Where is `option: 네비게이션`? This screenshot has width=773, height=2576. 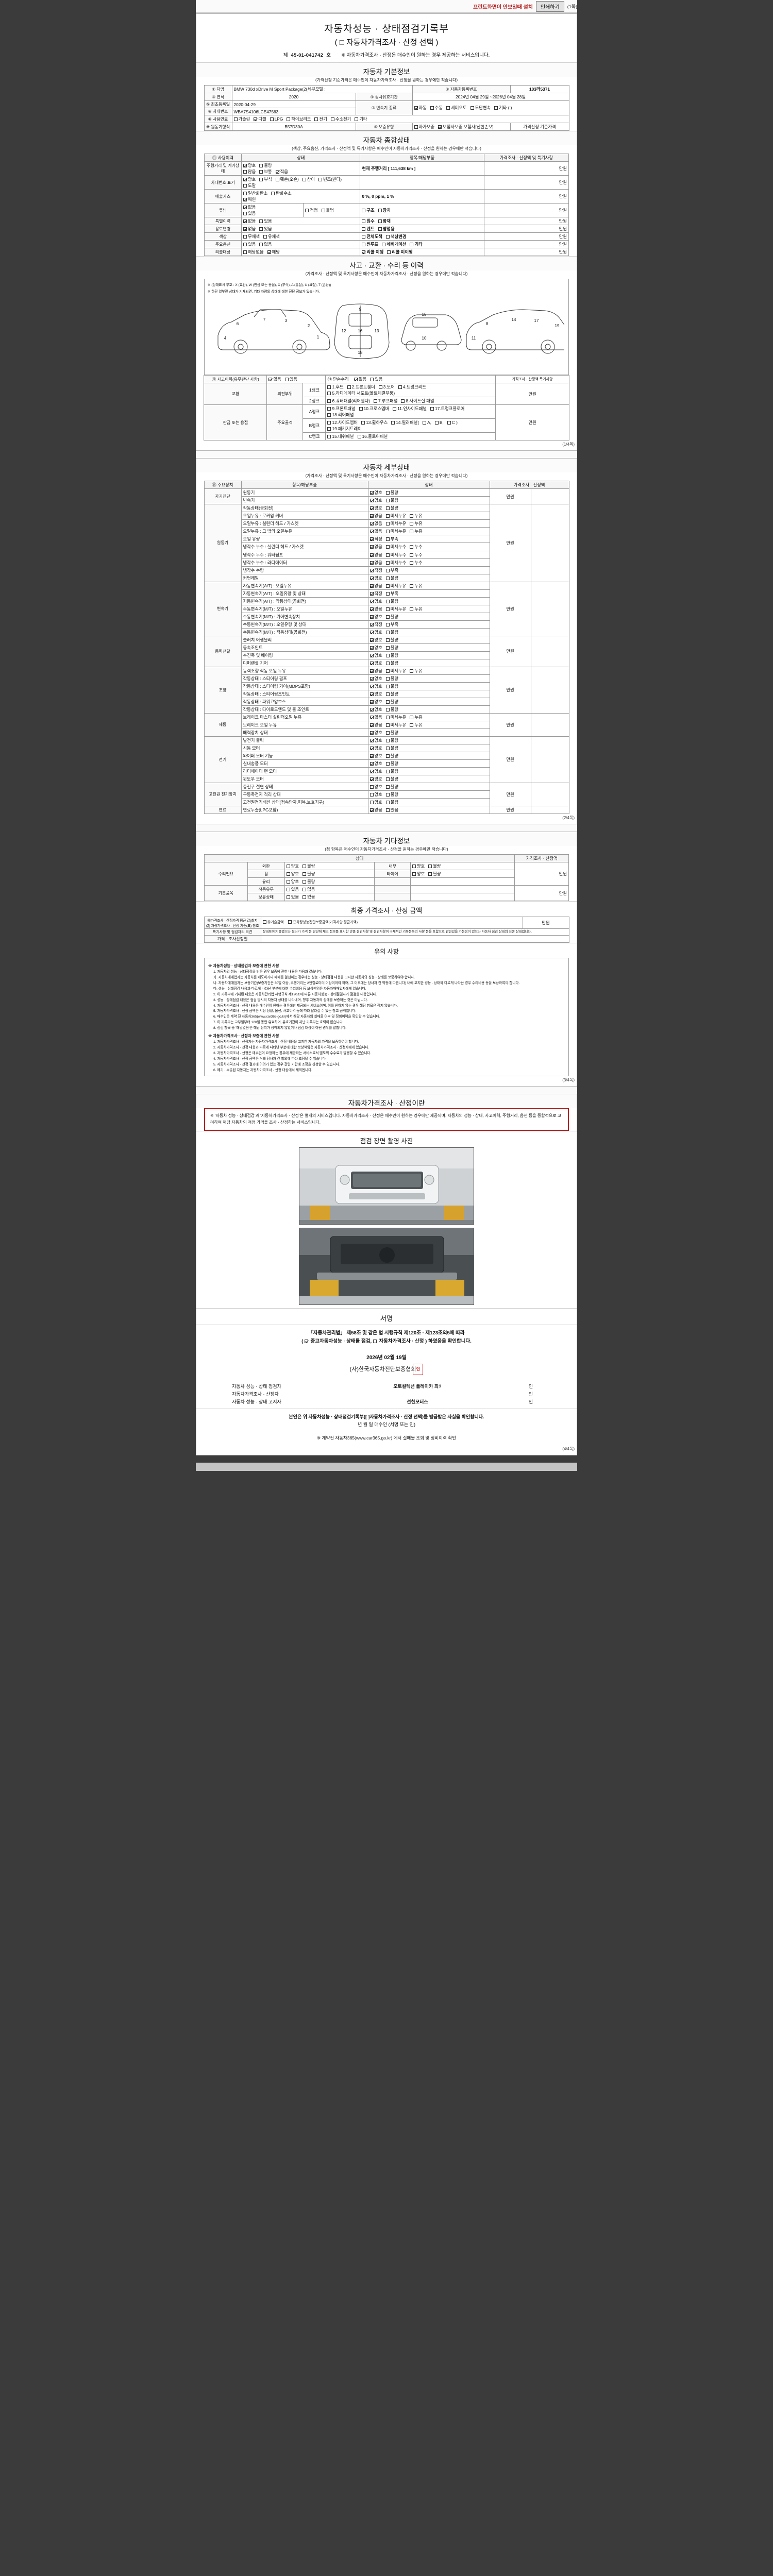 option: 네비게이션 is located at coordinates (394, 244).